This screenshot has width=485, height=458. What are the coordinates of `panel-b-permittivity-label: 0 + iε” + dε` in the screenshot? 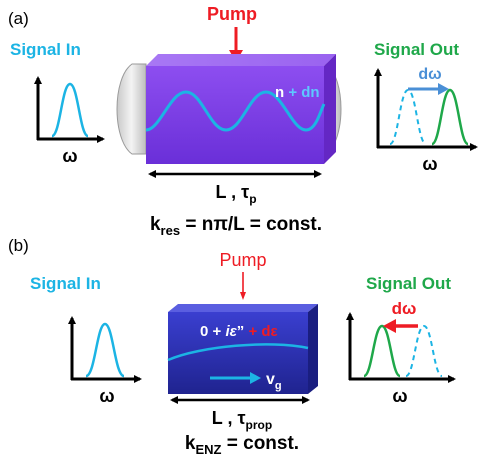 It's located at (239, 331).